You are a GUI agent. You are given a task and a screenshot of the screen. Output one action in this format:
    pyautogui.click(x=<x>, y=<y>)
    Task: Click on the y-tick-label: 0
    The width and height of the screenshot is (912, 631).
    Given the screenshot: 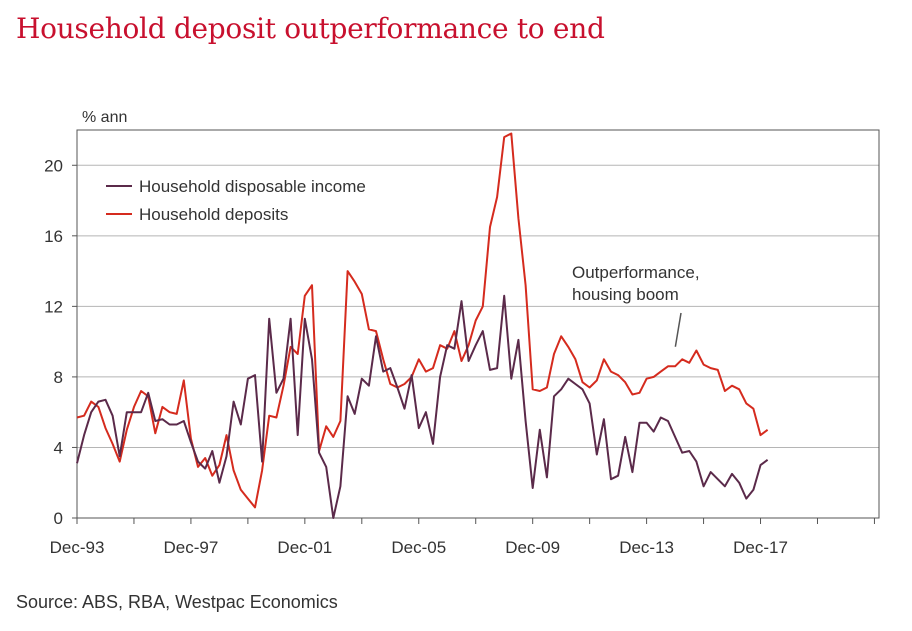 What is the action you would take?
    pyautogui.click(x=58, y=518)
    